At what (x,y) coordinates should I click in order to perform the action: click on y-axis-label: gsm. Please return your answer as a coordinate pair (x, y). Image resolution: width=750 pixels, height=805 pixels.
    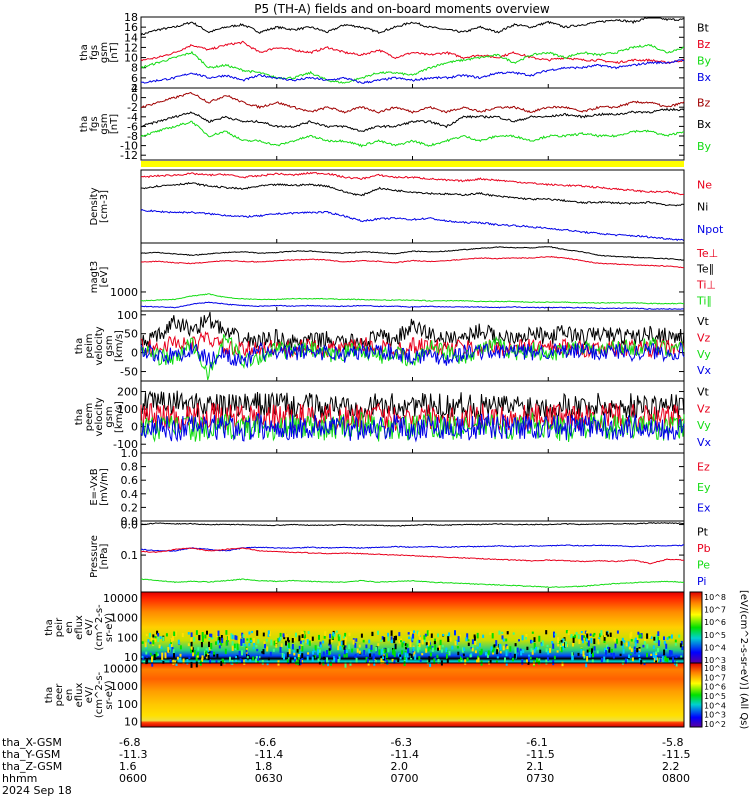
    Looking at the image, I should click on (109, 345).